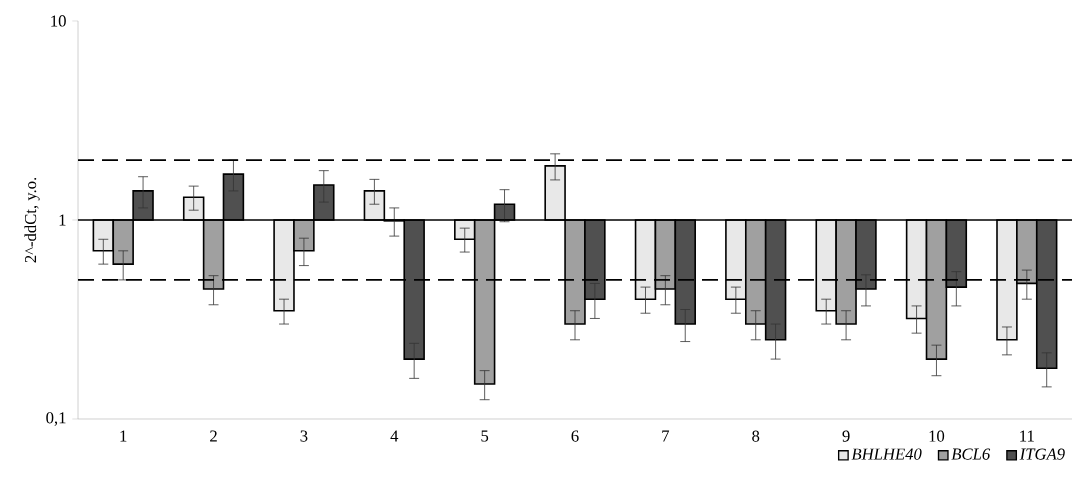 Image resolution: width=1086 pixels, height=499 pixels. Describe the element at coordinates (846, 436) in the screenshot. I see `x-tick-label: 9` at that location.